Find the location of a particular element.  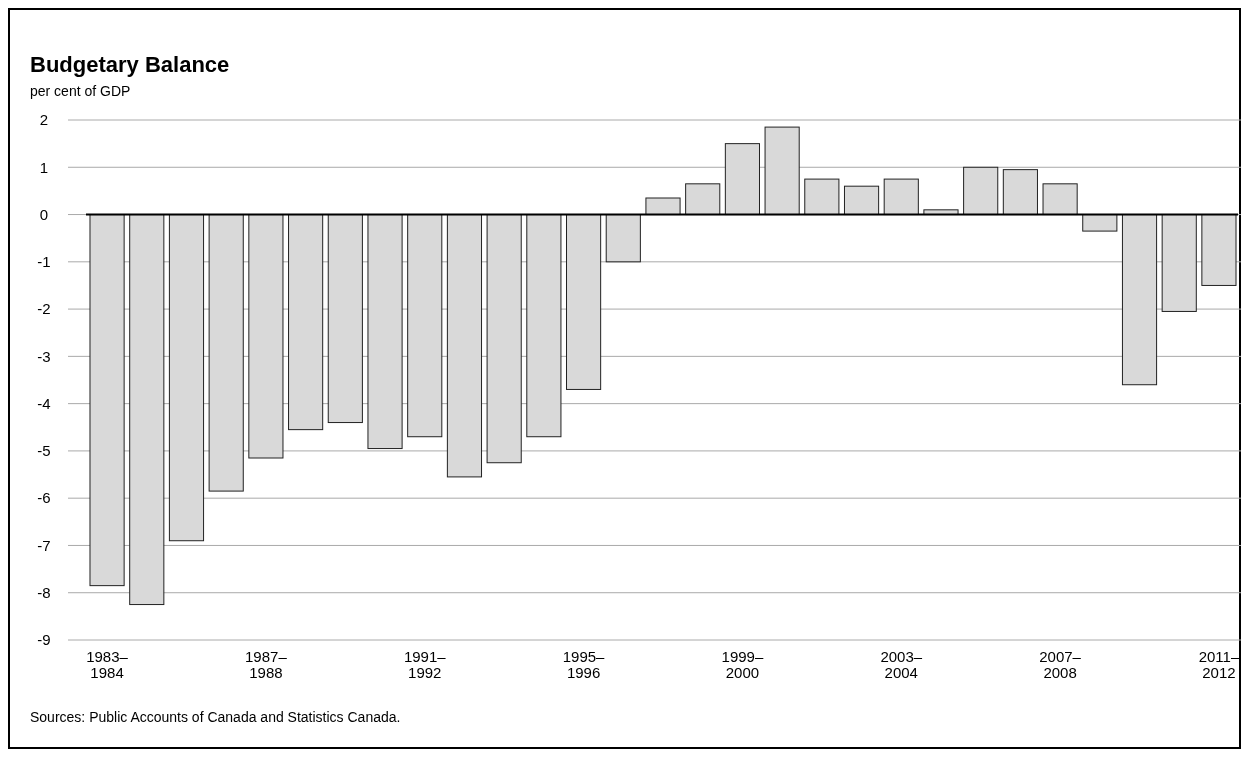

x-tick-label: 1995– 1996 is located at coordinates (584, 664).